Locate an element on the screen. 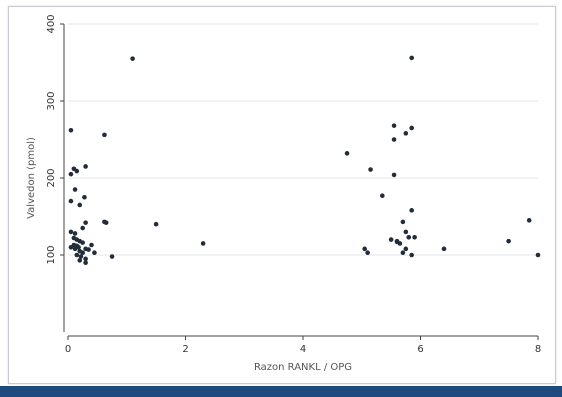 Image resolution: width=562 pixels, height=397 pixels. y-tick-label: 100 is located at coordinates (51, 254).